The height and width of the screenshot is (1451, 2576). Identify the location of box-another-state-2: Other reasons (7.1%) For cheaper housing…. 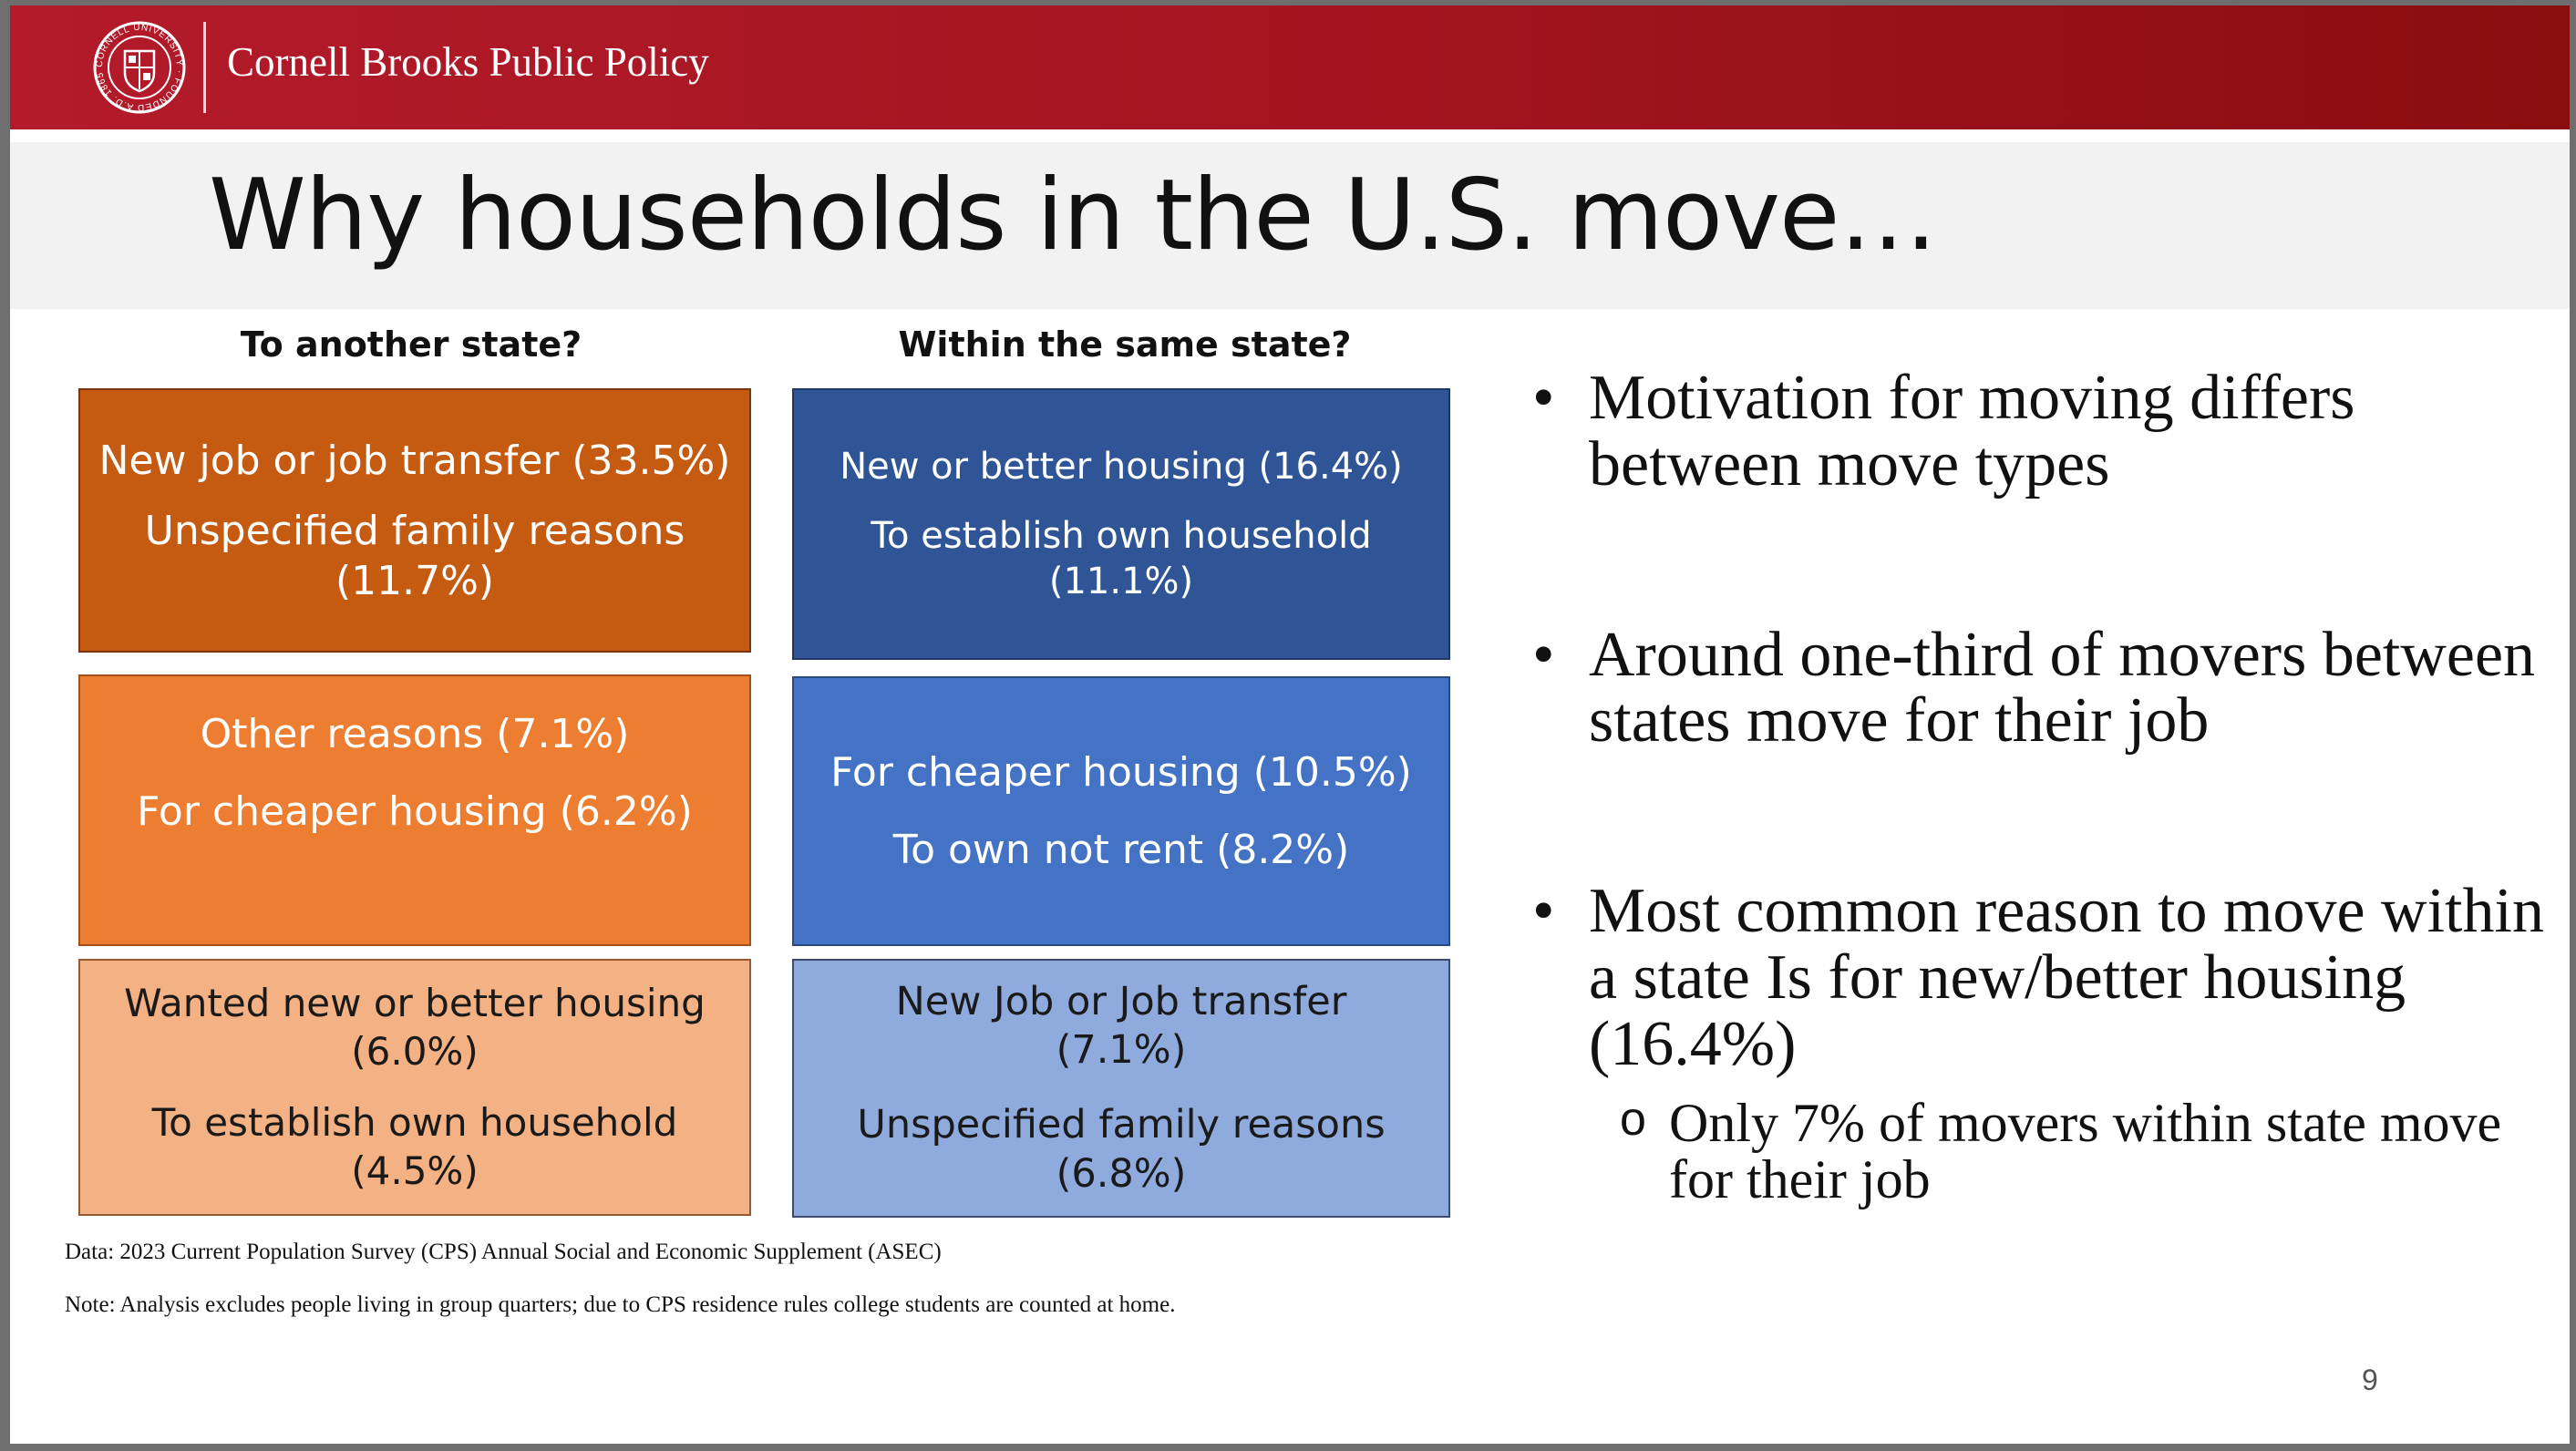
(414, 810).